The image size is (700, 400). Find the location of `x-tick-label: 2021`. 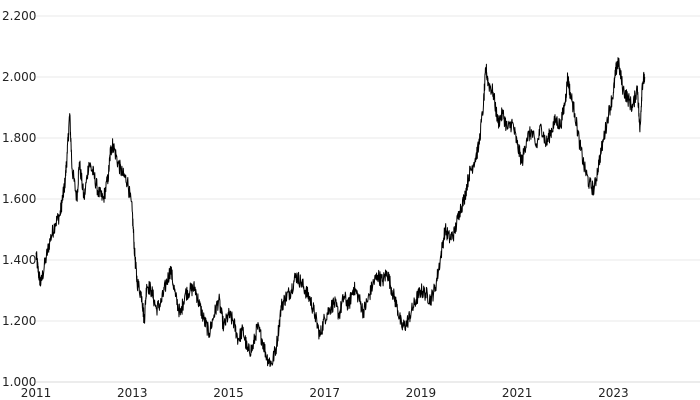

x-tick-label: 2021 is located at coordinates (517, 393).